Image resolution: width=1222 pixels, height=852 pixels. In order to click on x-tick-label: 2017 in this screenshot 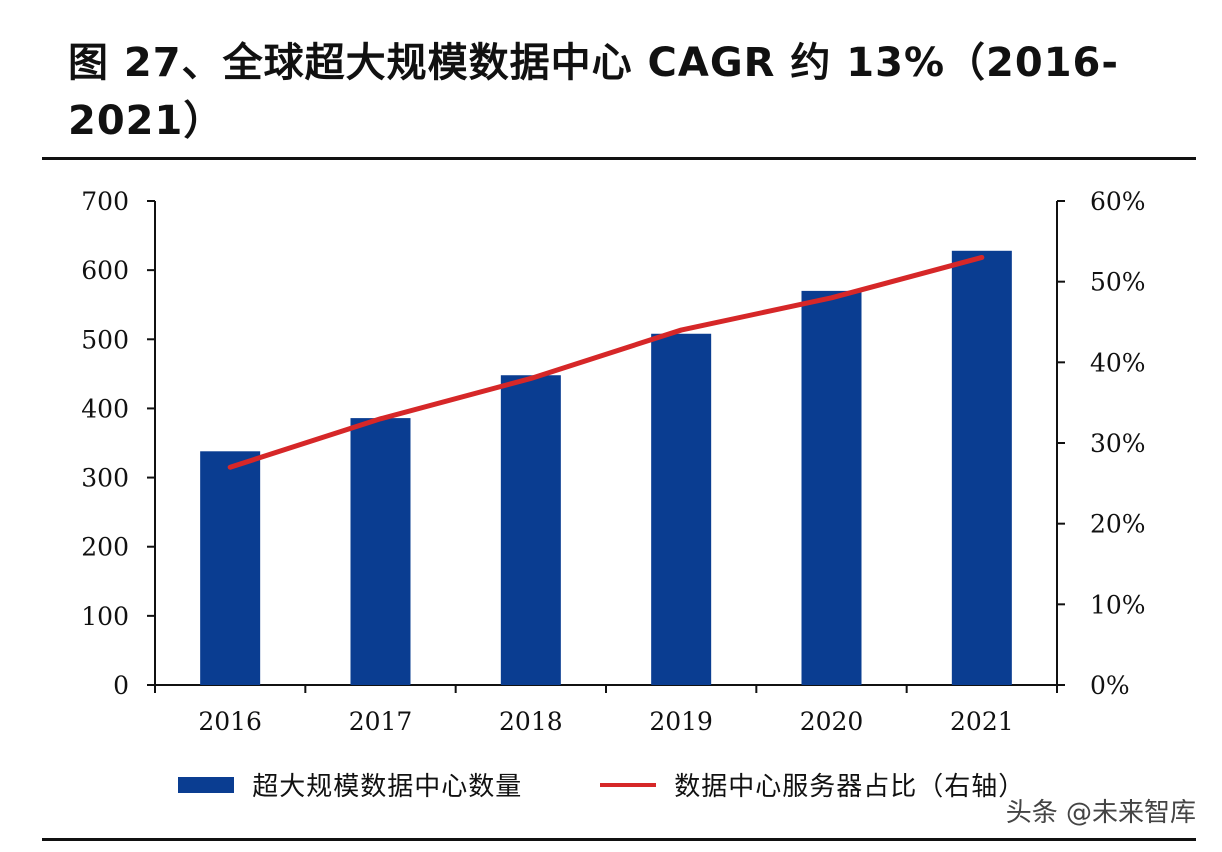, I will do `click(381, 721)`.